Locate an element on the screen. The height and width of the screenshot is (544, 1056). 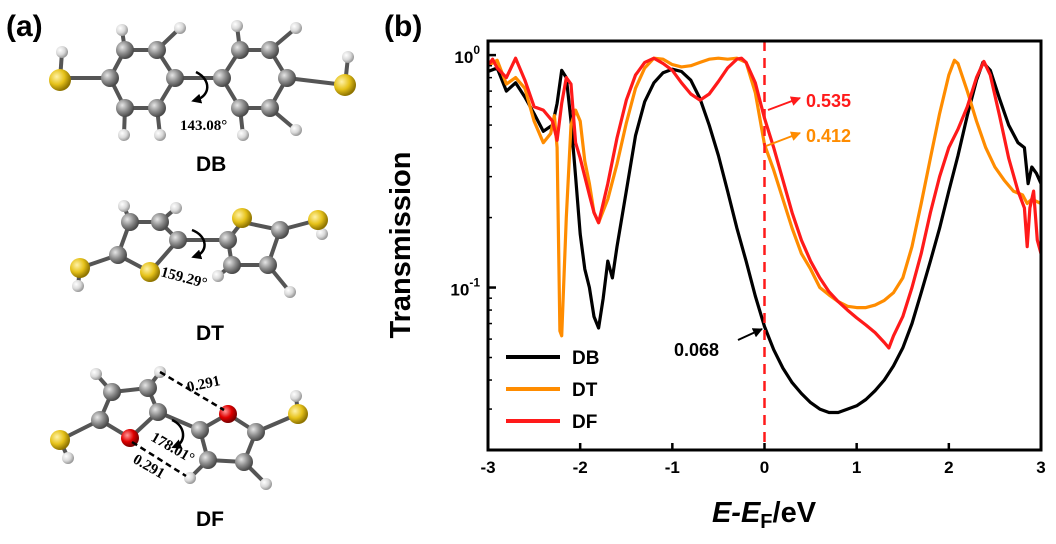
angle-db: 143.08° is located at coordinates (203, 126).